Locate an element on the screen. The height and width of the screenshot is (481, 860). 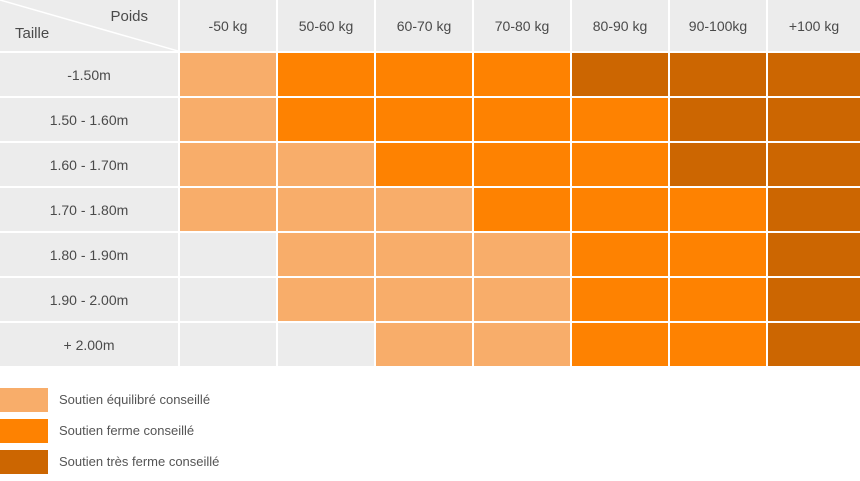
legend-item: Soutien très ferme conseillé is located at coordinates (200, 465).